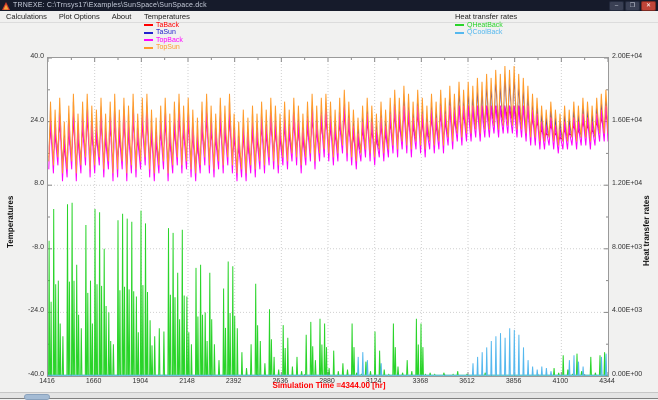  I want to click on menu-plot-options: Plot Options, so click(79, 16).